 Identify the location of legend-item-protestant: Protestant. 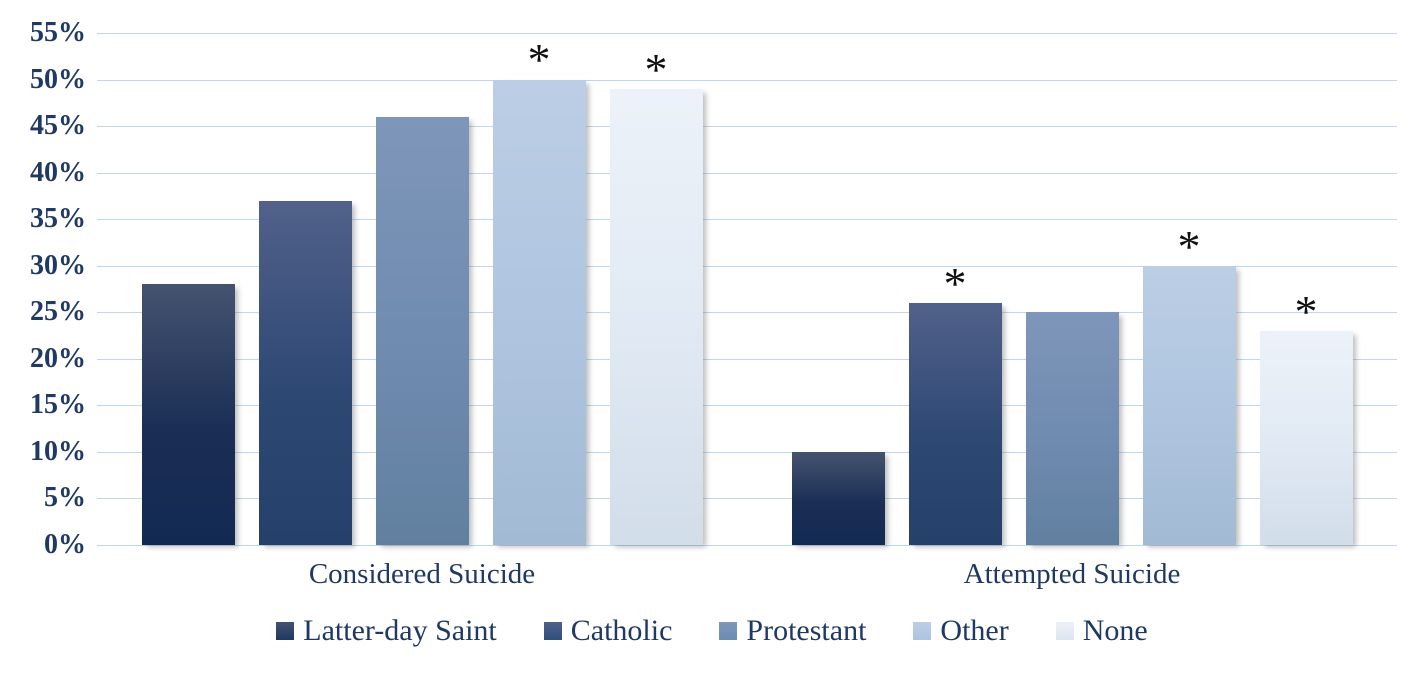
(792, 631).